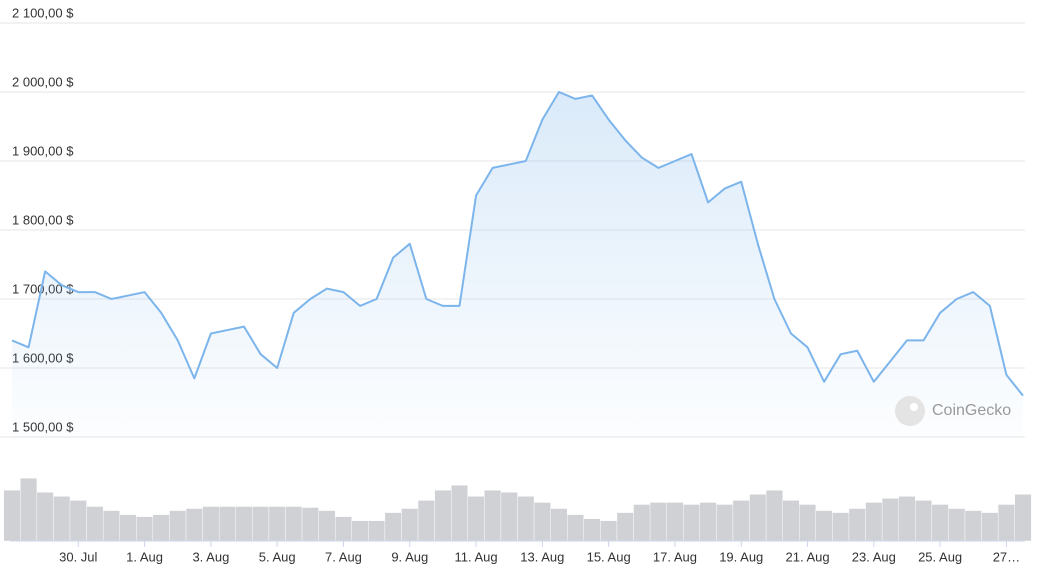 The height and width of the screenshot is (574, 1039). Describe the element at coordinates (807, 556) in the screenshot. I see `x-tick-label: 21. Aug` at that location.